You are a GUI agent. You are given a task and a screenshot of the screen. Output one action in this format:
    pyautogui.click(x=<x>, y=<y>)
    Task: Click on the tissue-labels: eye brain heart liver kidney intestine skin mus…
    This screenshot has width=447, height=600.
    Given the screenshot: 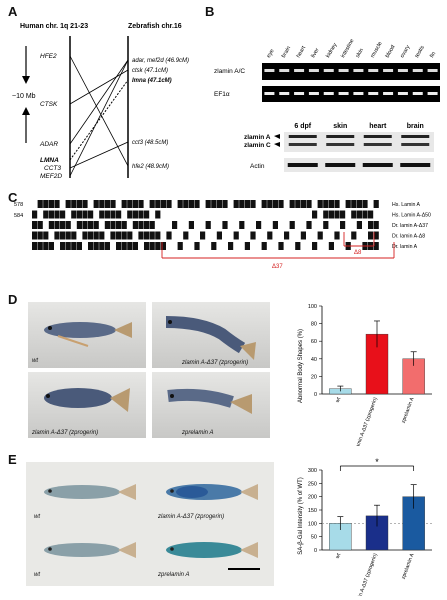 What is the action you would take?
    pyautogui.click(x=351, y=48)
    